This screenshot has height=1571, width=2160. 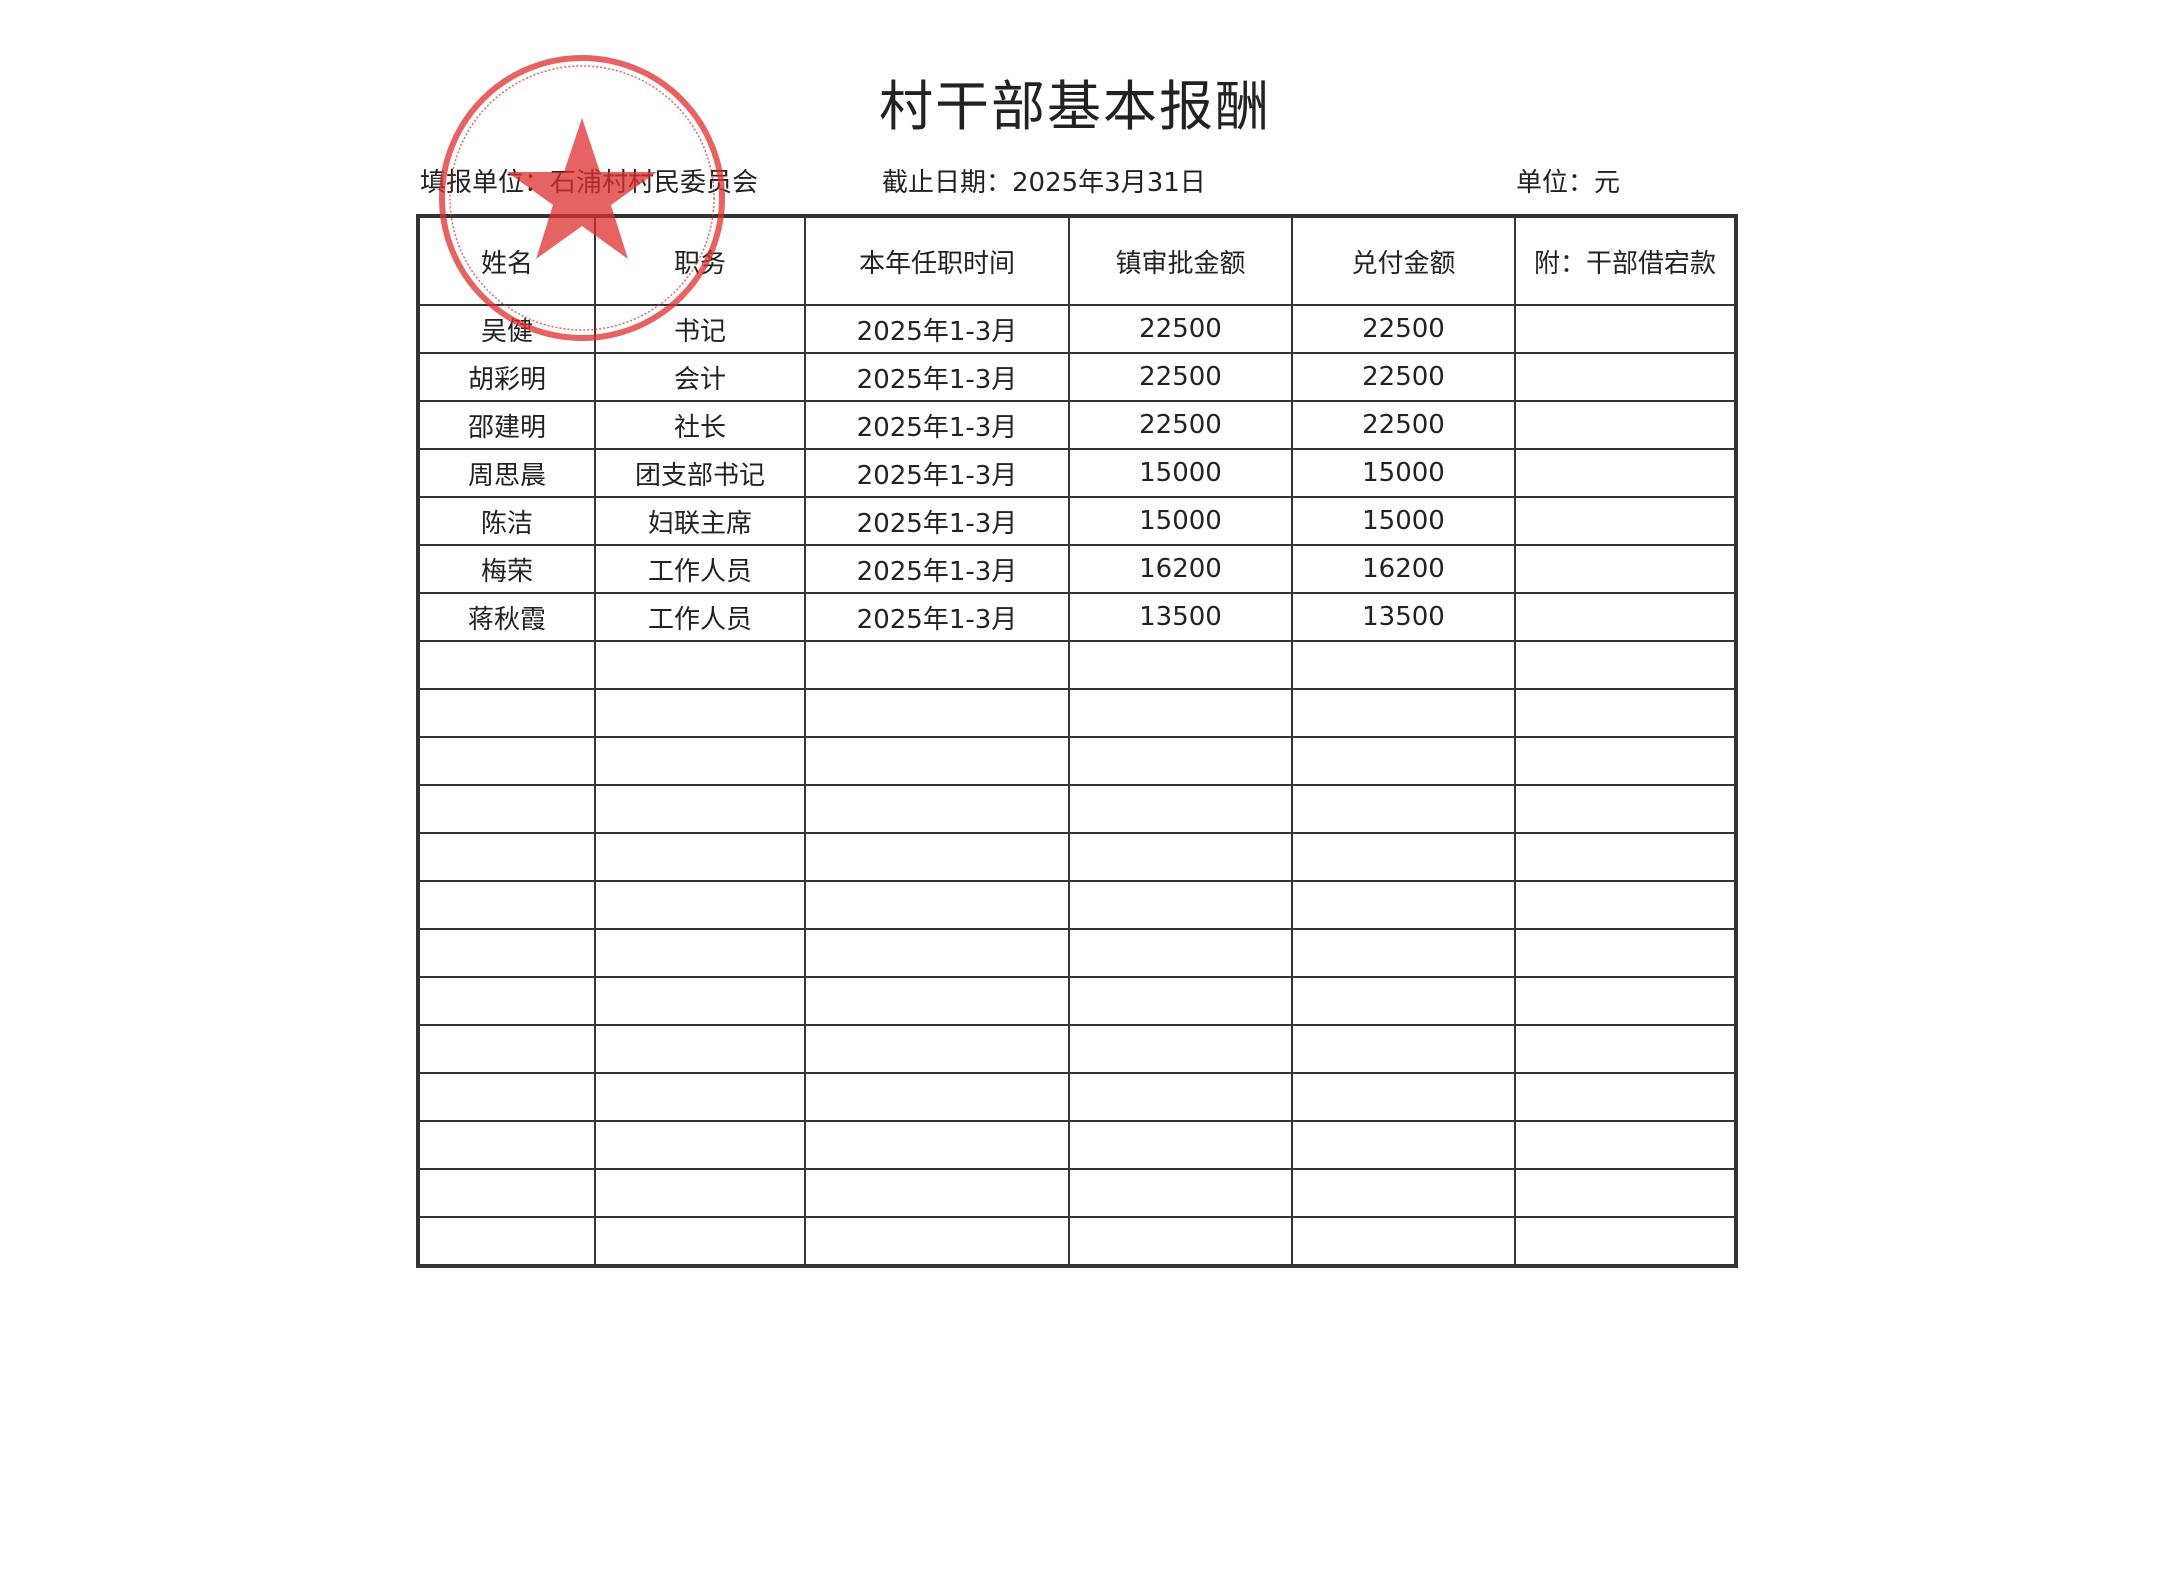 I want to click on table-row: 陈洁 妇联主席 2025年1-3月 15000 15000, so click(x=1077, y=521).